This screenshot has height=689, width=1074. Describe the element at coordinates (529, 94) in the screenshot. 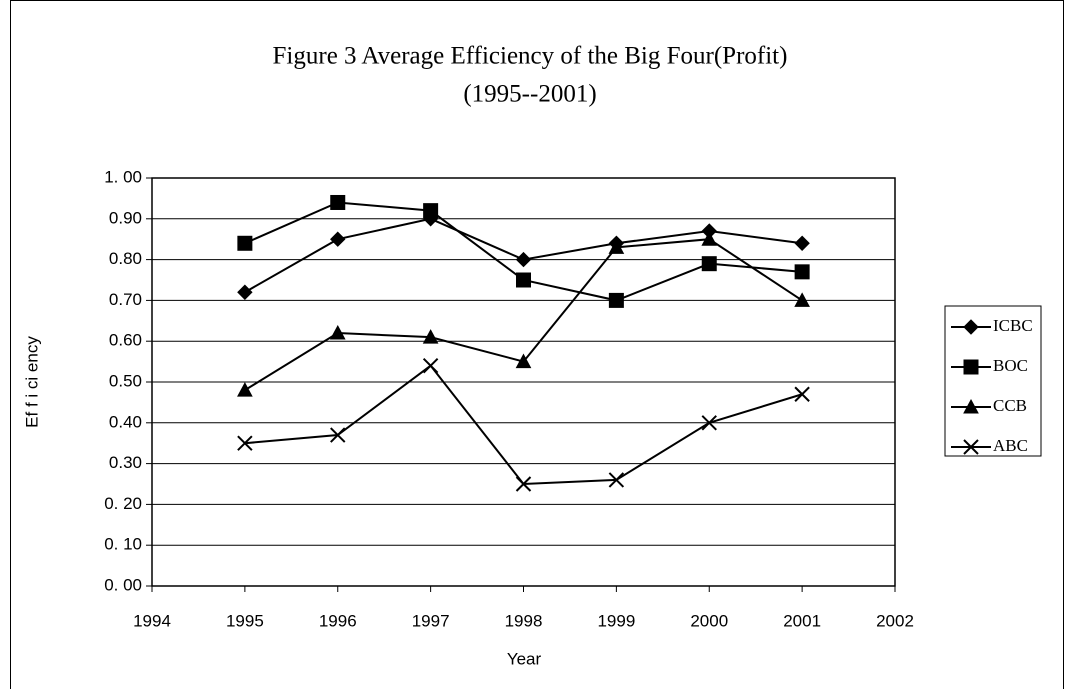

I see `chart-subtitle: (1995--2001)` at that location.